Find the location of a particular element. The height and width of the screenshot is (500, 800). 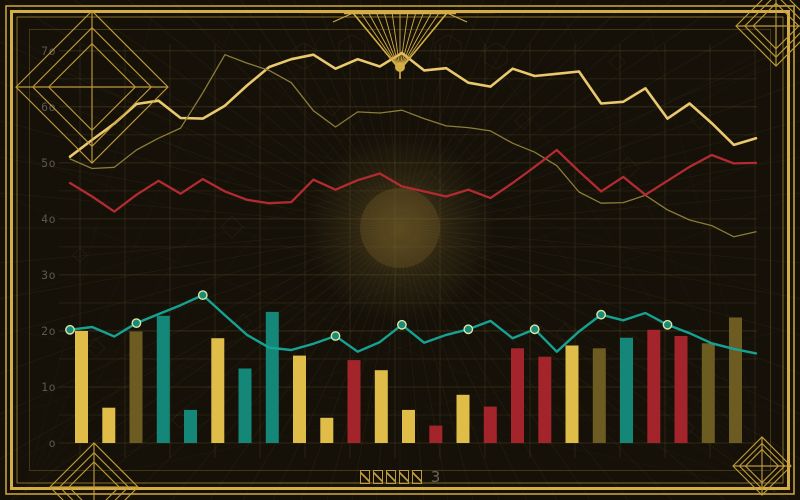

teal-line-markers is located at coordinates (369, 315).